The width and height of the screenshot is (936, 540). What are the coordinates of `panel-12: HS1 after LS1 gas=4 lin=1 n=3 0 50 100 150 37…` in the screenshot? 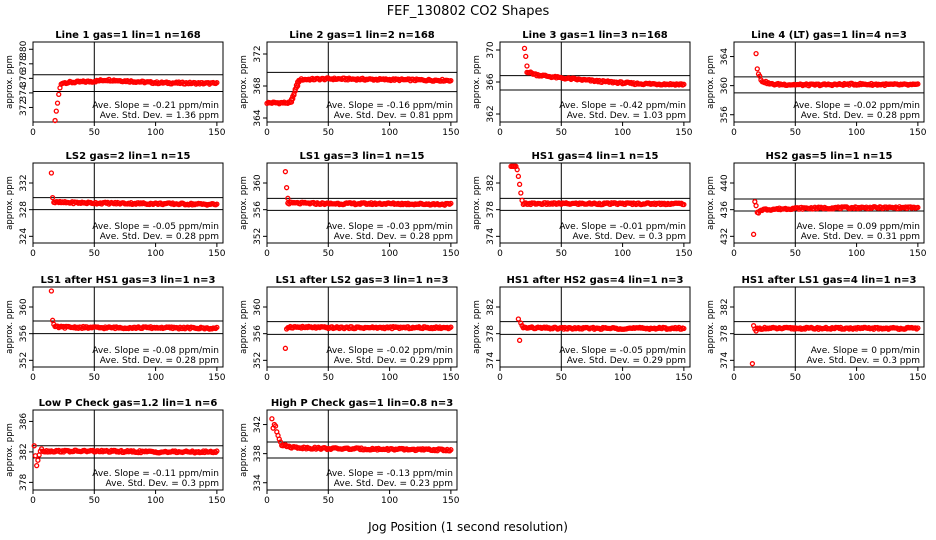 It's located at (816, 329).